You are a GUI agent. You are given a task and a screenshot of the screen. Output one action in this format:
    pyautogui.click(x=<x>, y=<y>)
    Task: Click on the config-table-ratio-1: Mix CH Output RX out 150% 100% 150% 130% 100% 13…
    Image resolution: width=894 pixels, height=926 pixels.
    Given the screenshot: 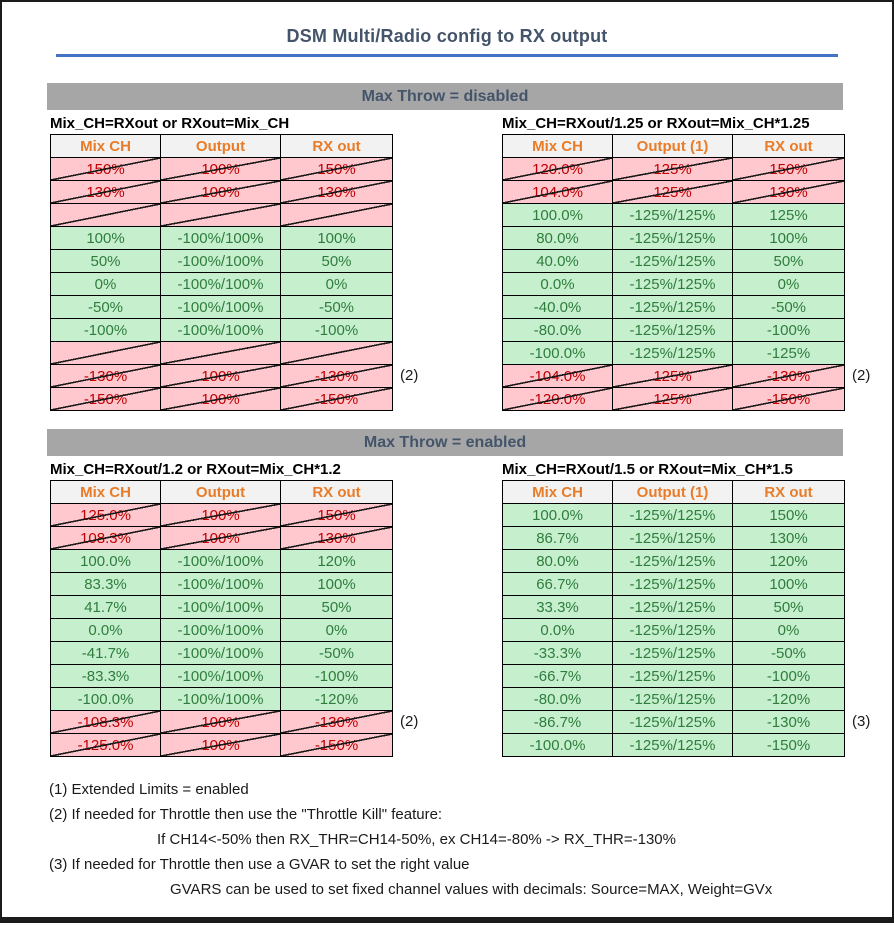 What is the action you would take?
    pyautogui.click(x=221, y=272)
    